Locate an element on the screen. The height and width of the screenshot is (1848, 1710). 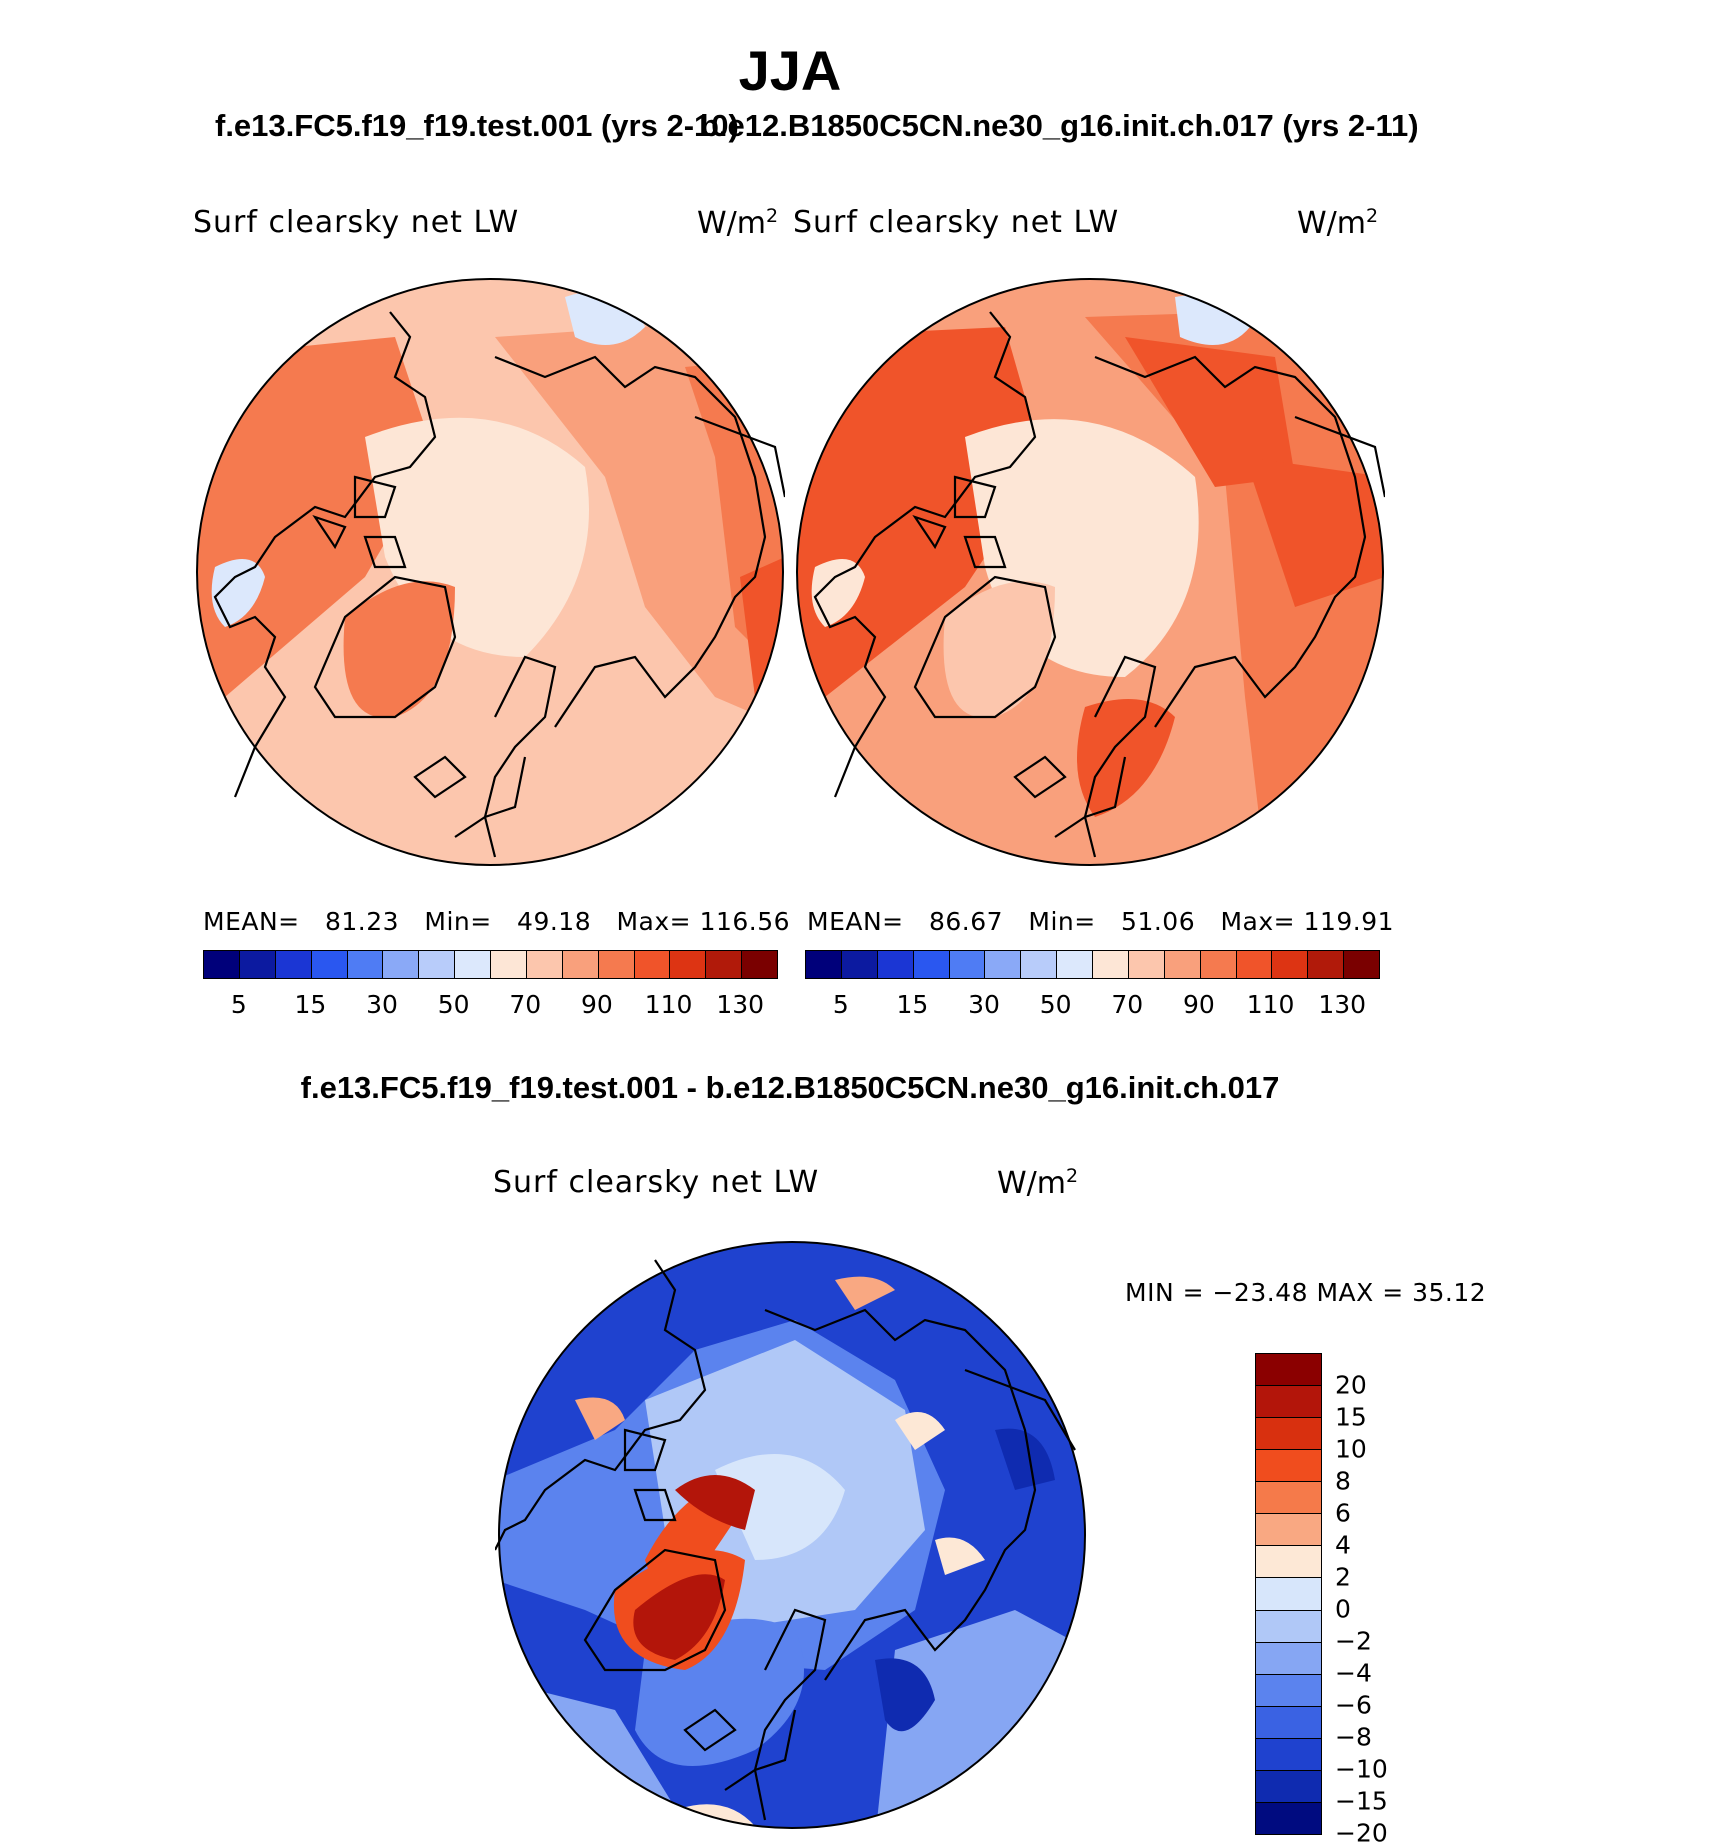
colorbar-tick-label: 10 is located at coordinates (1351, 1449).